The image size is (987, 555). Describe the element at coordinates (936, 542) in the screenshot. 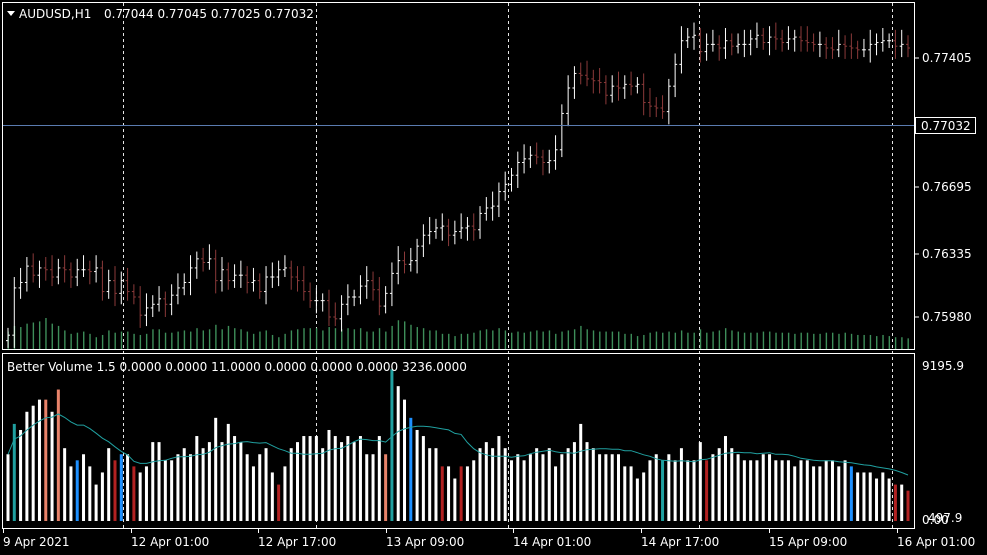

I see `time-tick-label: 16 Apr 01:00` at that location.